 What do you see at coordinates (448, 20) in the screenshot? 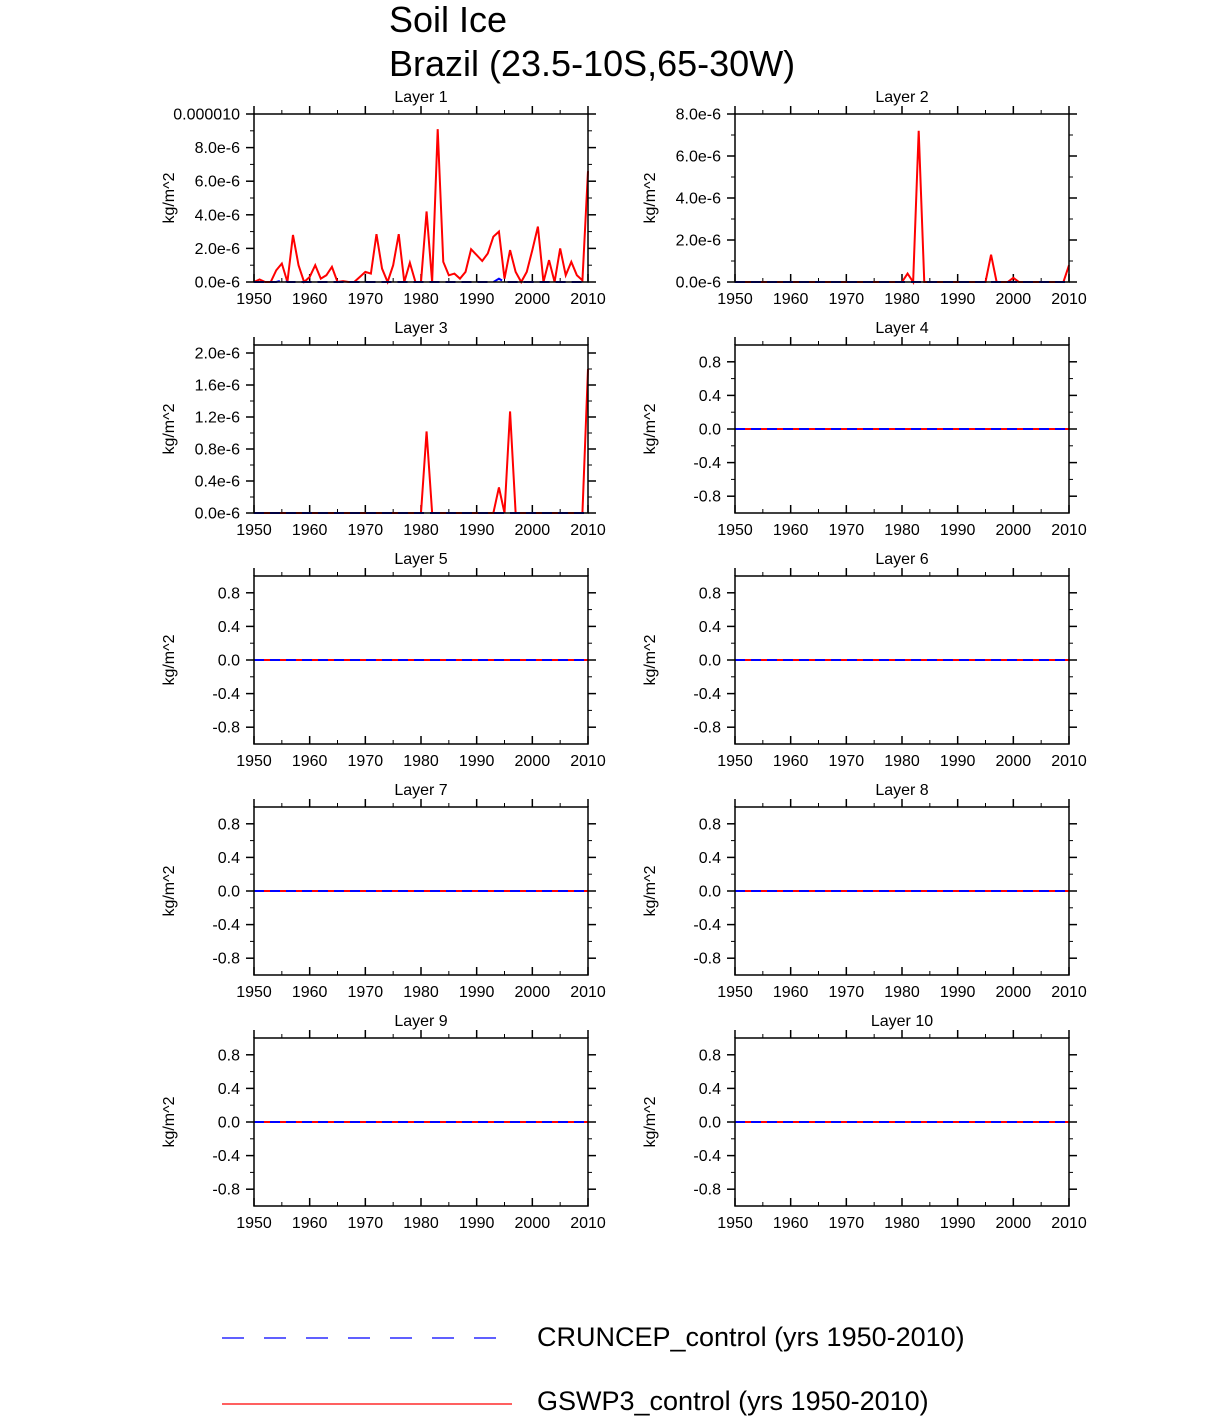
I see `figure-title: Soil Ice` at bounding box center [448, 20].